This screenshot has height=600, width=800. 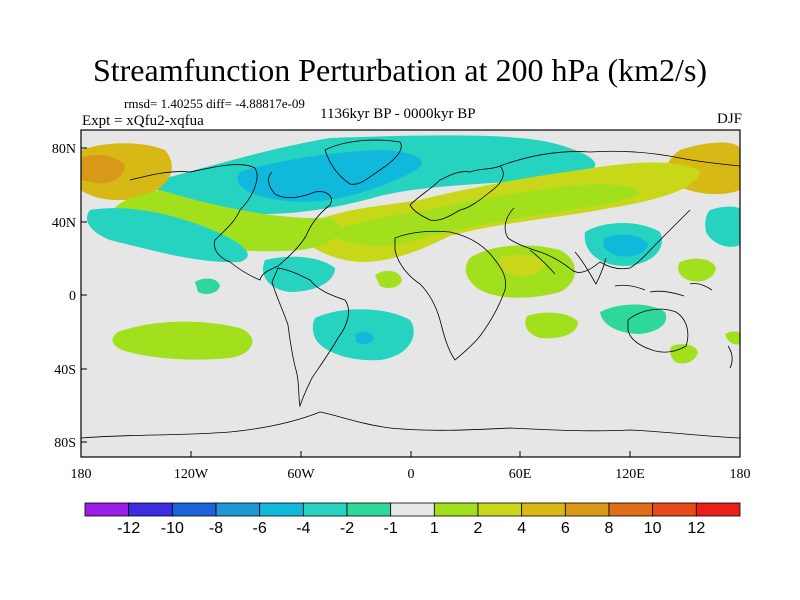 I want to click on colorbar-label: -2, so click(x=347, y=528).